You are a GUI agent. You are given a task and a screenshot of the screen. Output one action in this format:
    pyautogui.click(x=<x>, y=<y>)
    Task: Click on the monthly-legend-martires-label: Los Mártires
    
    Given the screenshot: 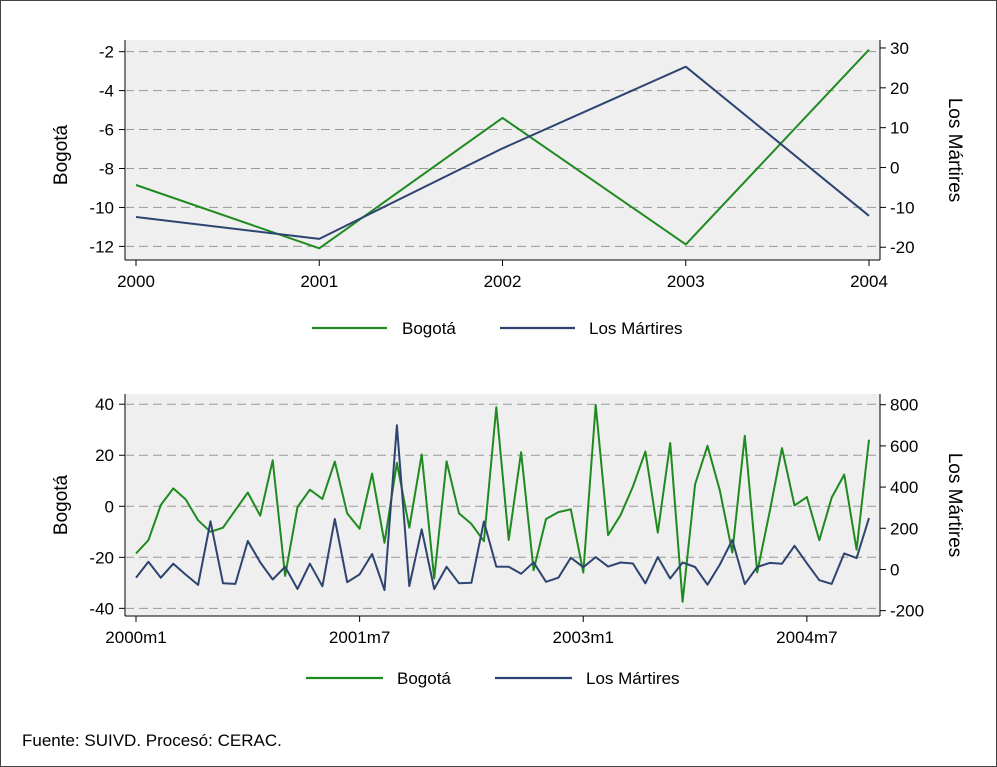 What is the action you would take?
    pyautogui.click(x=633, y=678)
    